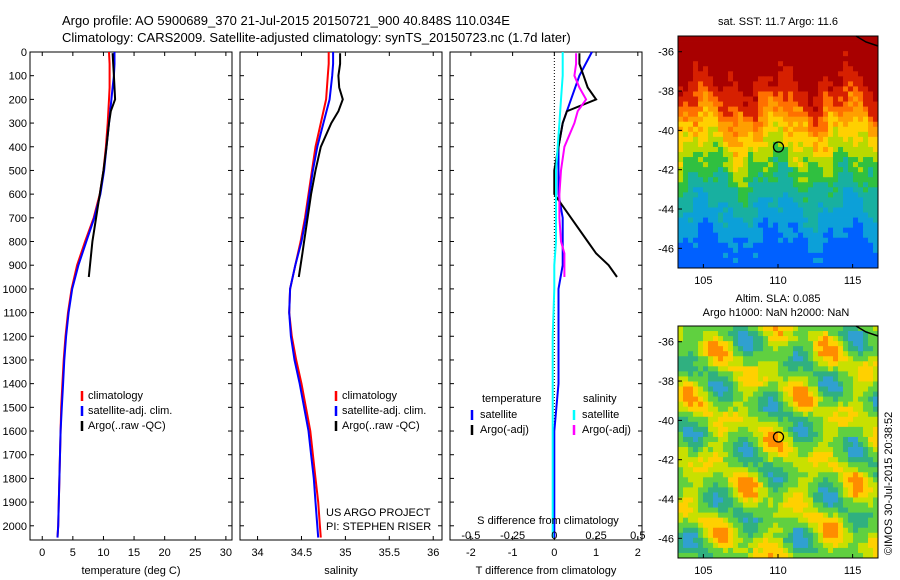 The width and height of the screenshot is (900, 580). What do you see at coordinates (666, 92) in the screenshot?
I see `sst-map-y-tick-label: -38` at bounding box center [666, 92].